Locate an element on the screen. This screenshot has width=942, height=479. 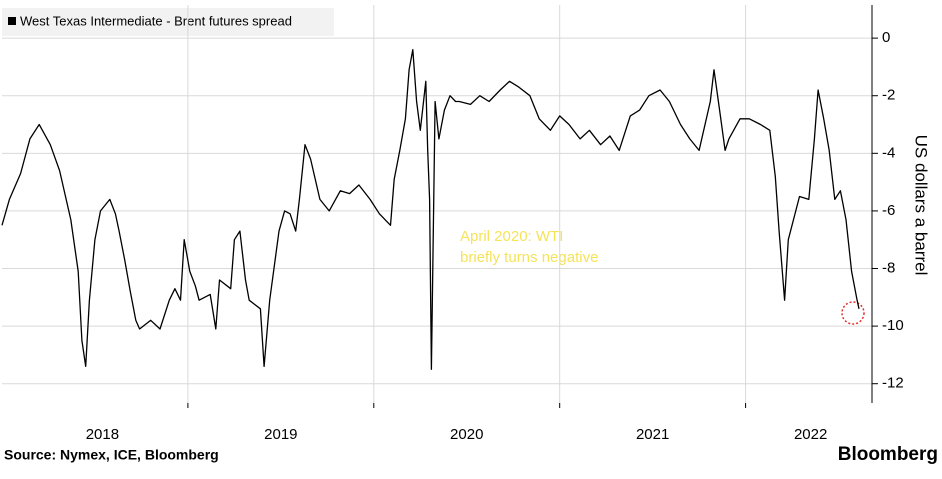
legend-box is located at coordinates (168, 22).